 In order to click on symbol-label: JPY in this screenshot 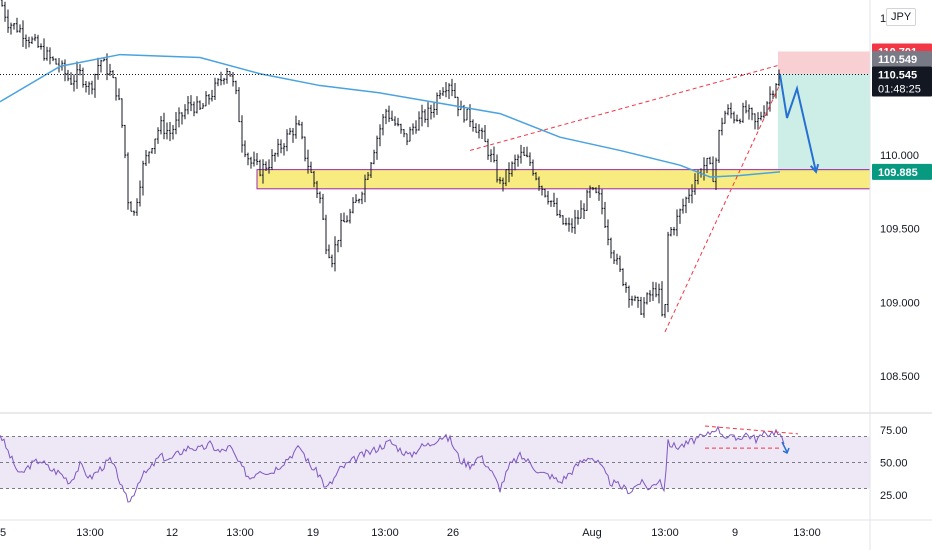, I will do `click(901, 17)`.